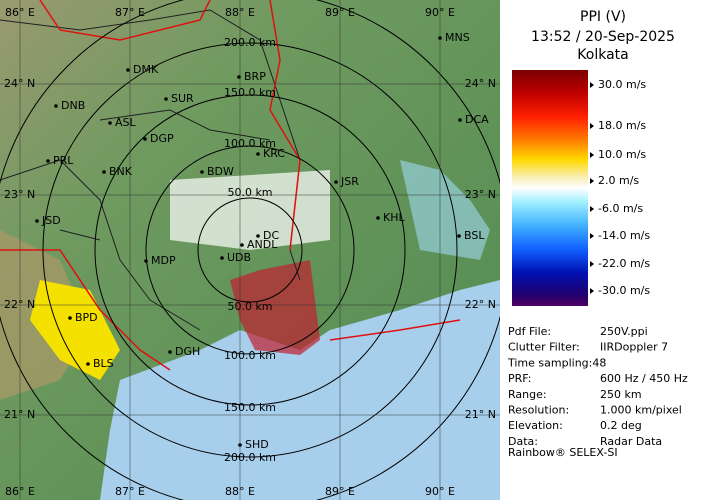 The image size is (706, 504). What do you see at coordinates (255, 76) in the screenshot?
I see `station-label: BRP` at bounding box center [255, 76].